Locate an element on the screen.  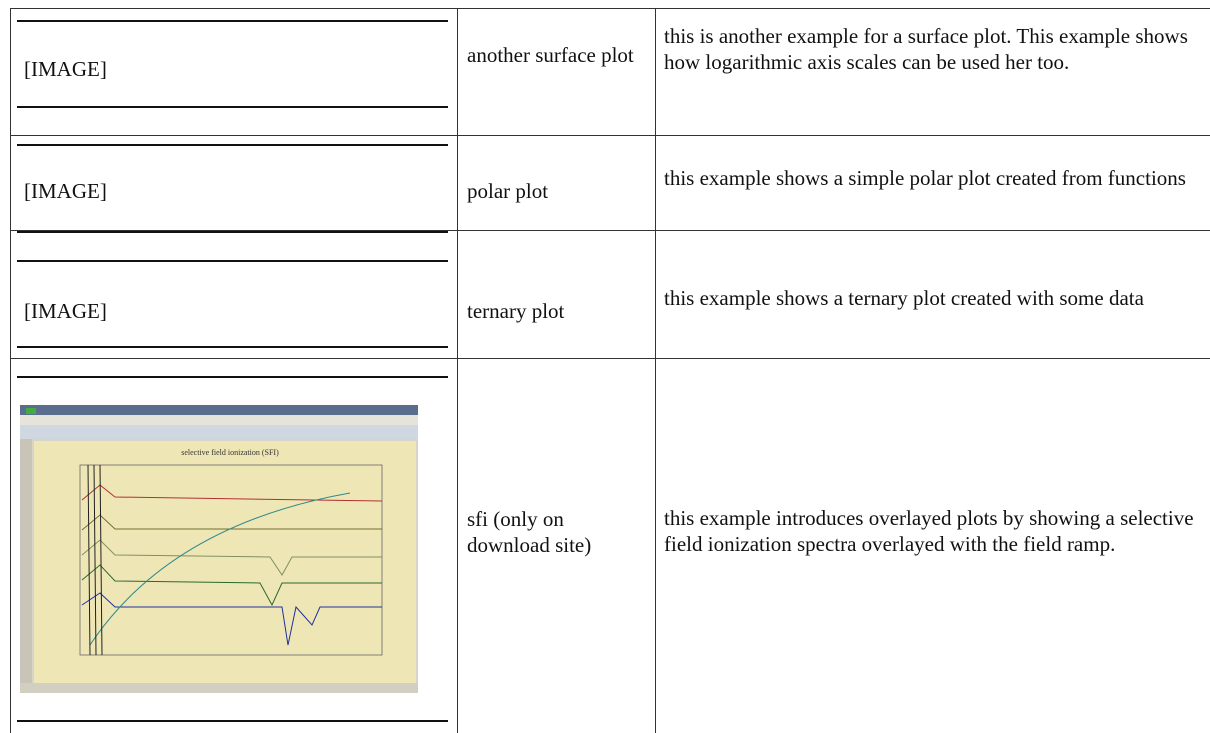
thumbnail-title: selective field ionization (SFI) is located at coordinates (230, 452).